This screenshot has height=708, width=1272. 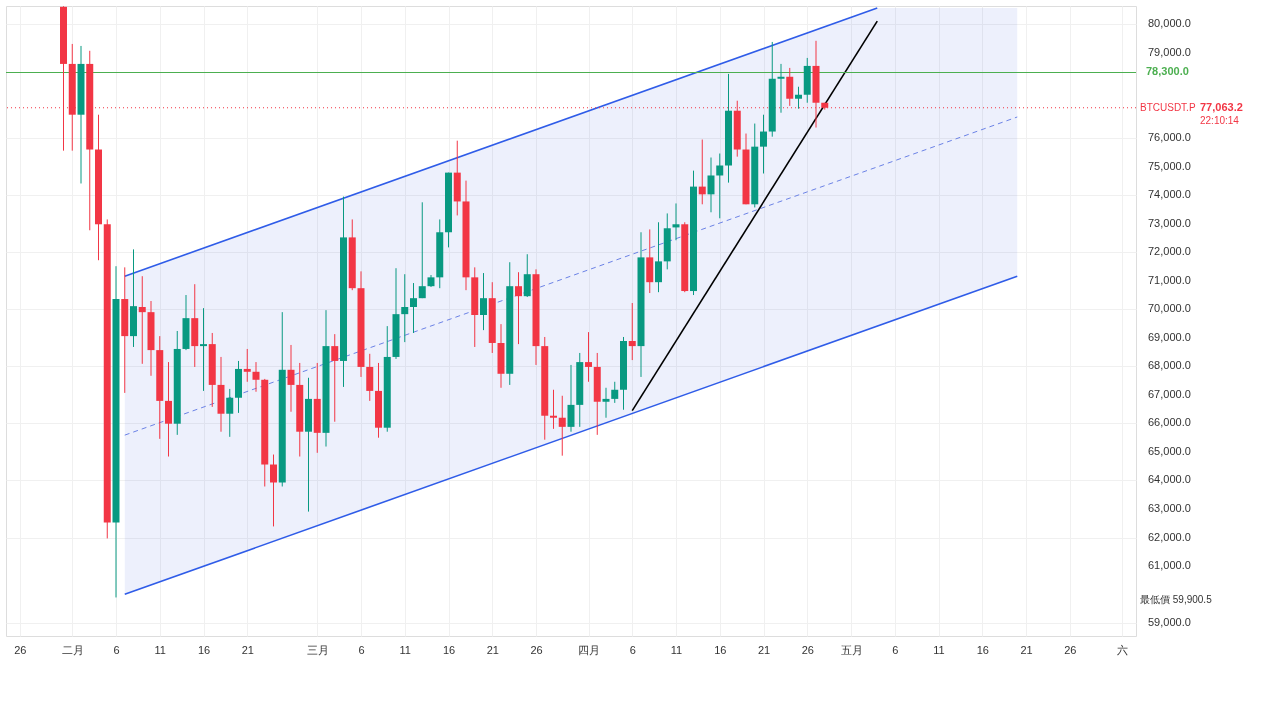 I want to click on y-tick-label: 64,000.0, so click(x=1169, y=479).